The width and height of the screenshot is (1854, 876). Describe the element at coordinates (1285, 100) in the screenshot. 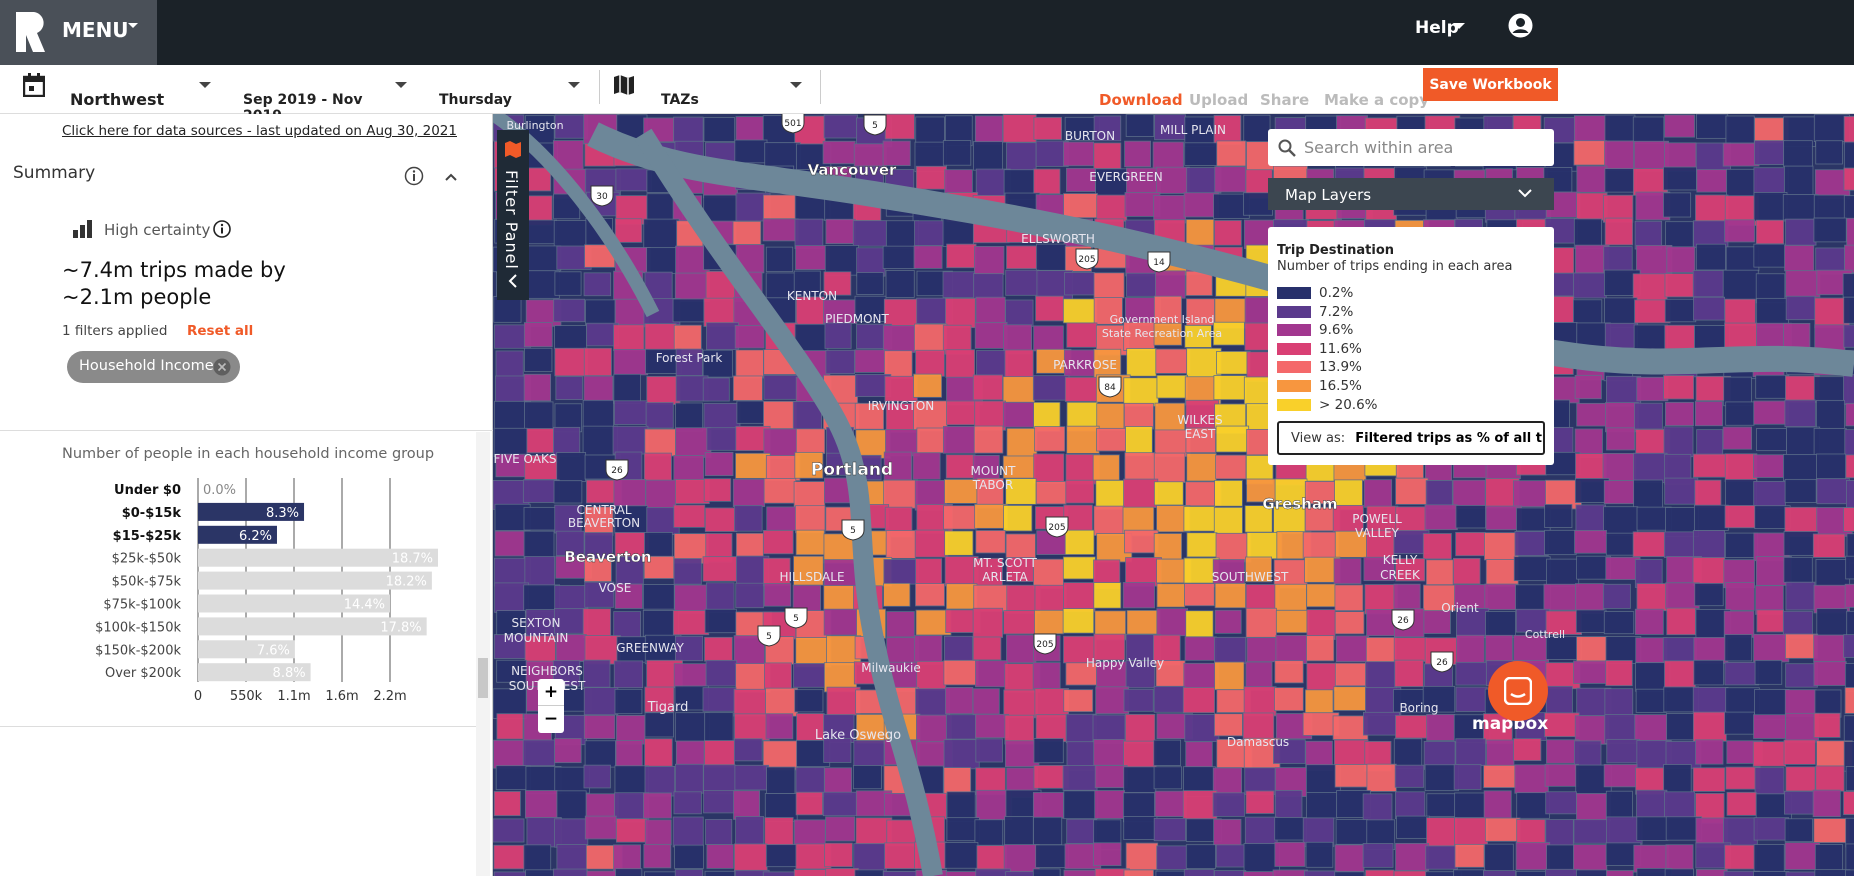

I see `share-link: Share` at that location.